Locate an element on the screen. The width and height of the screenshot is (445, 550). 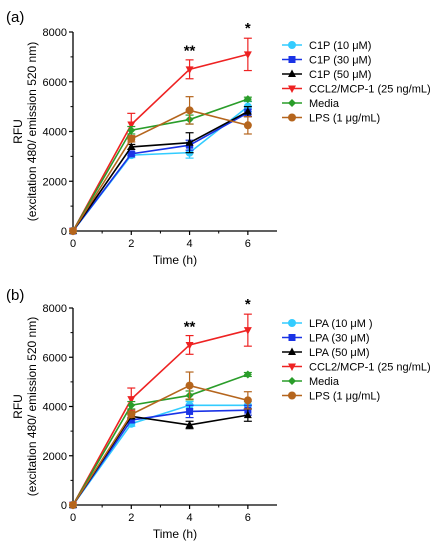
legend-item: LPS (1 μg/mL) is located at coordinates (331, 119).